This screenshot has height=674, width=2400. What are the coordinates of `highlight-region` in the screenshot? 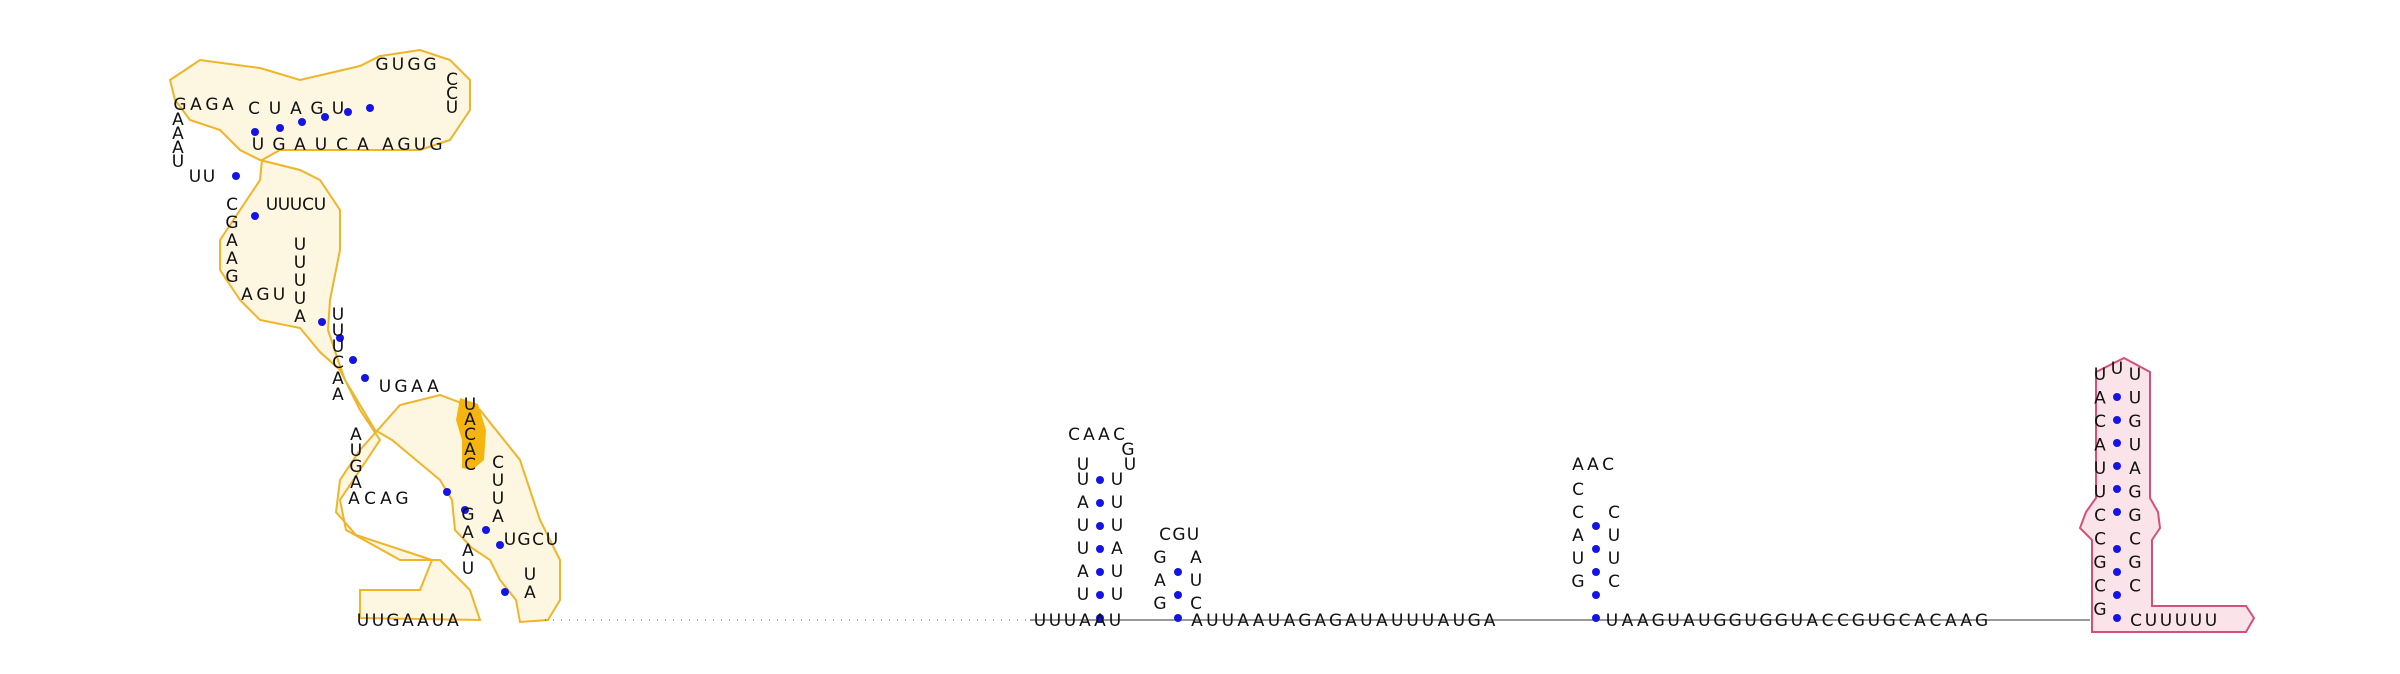 It's located at (471, 434).